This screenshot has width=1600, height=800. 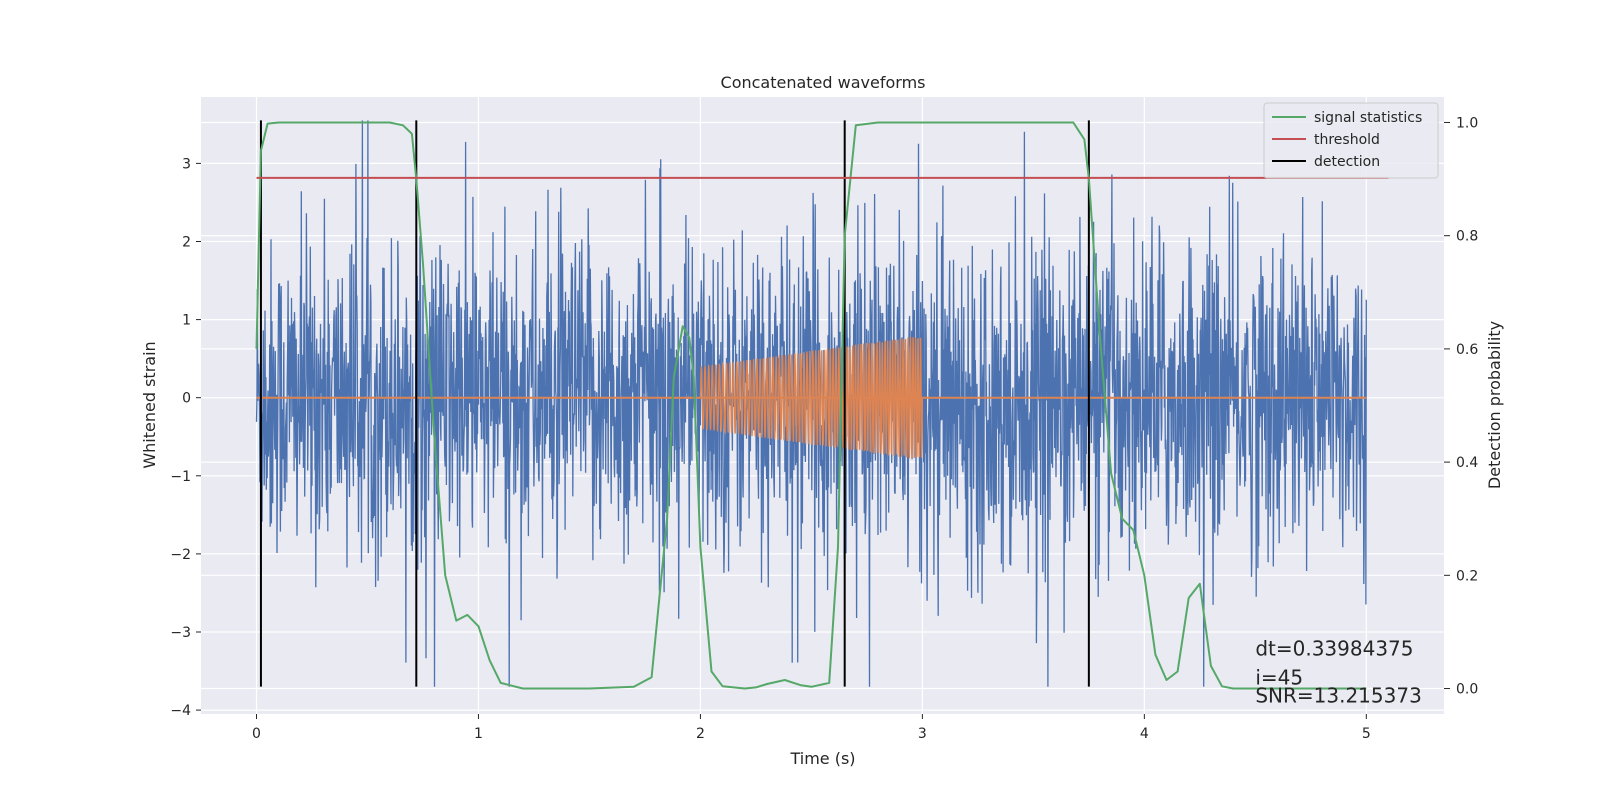 I want to click on y2-tick-label-5: 1.0, so click(x=1467, y=123).